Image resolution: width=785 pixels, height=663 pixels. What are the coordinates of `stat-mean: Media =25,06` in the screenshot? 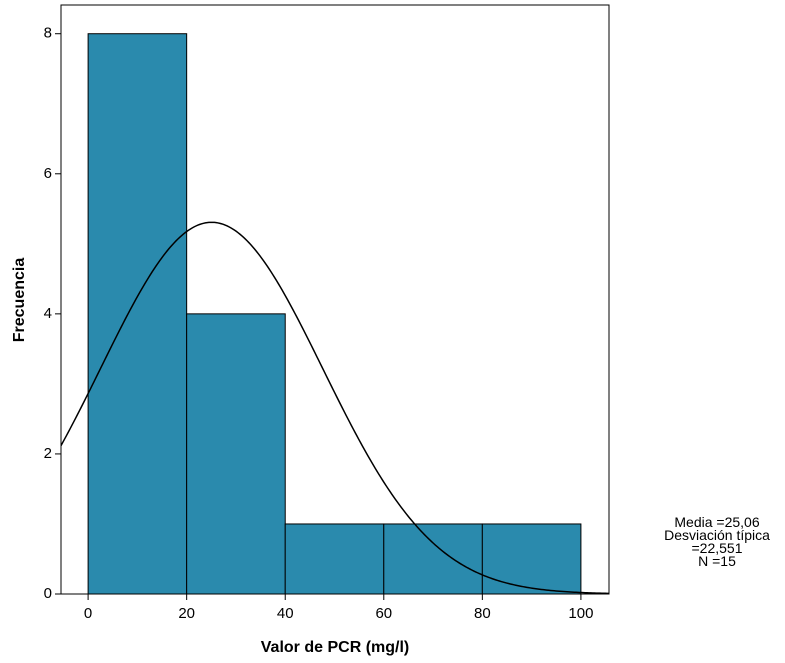 It's located at (717, 522).